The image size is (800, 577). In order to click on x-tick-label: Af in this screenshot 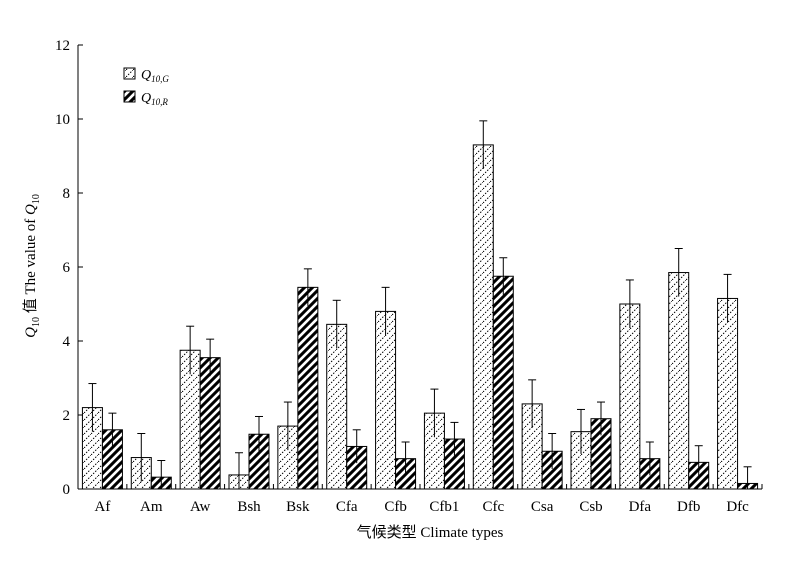, I will do `click(103, 507)`.